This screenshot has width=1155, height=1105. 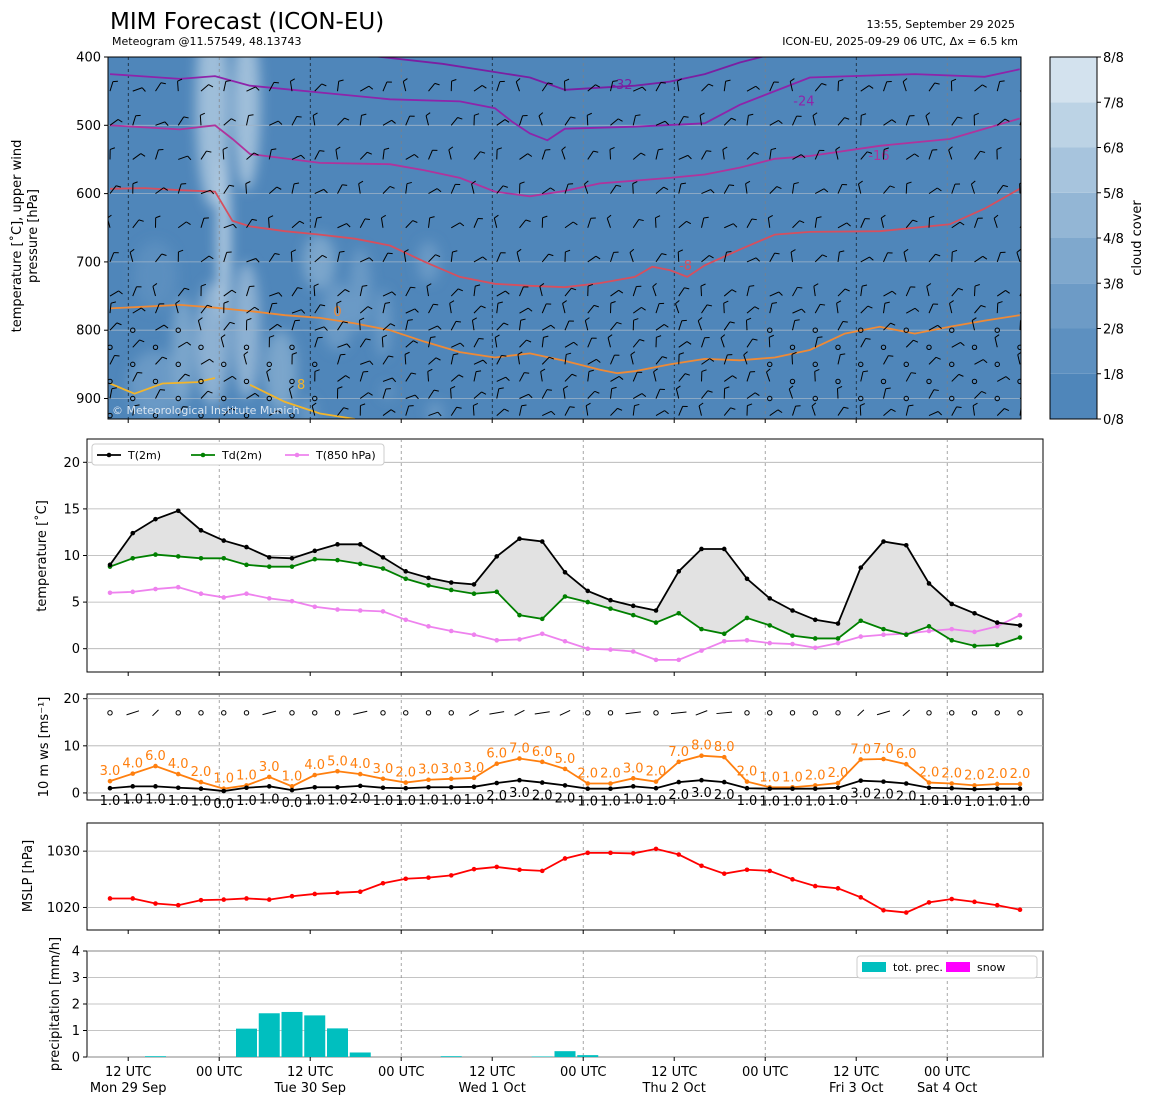 I want to click on y-tick-label: 1020, so click(x=63, y=908).